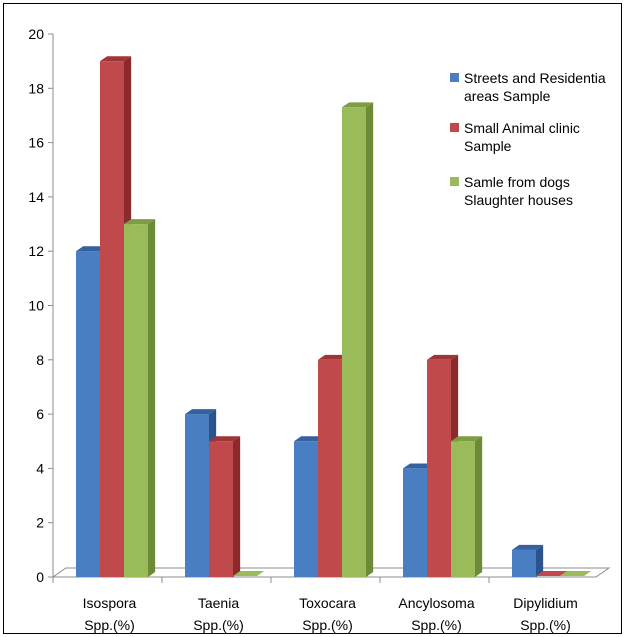 The width and height of the screenshot is (625, 637). Describe the element at coordinates (488, 146) in the screenshot. I see `legend-label: Sample` at that location.